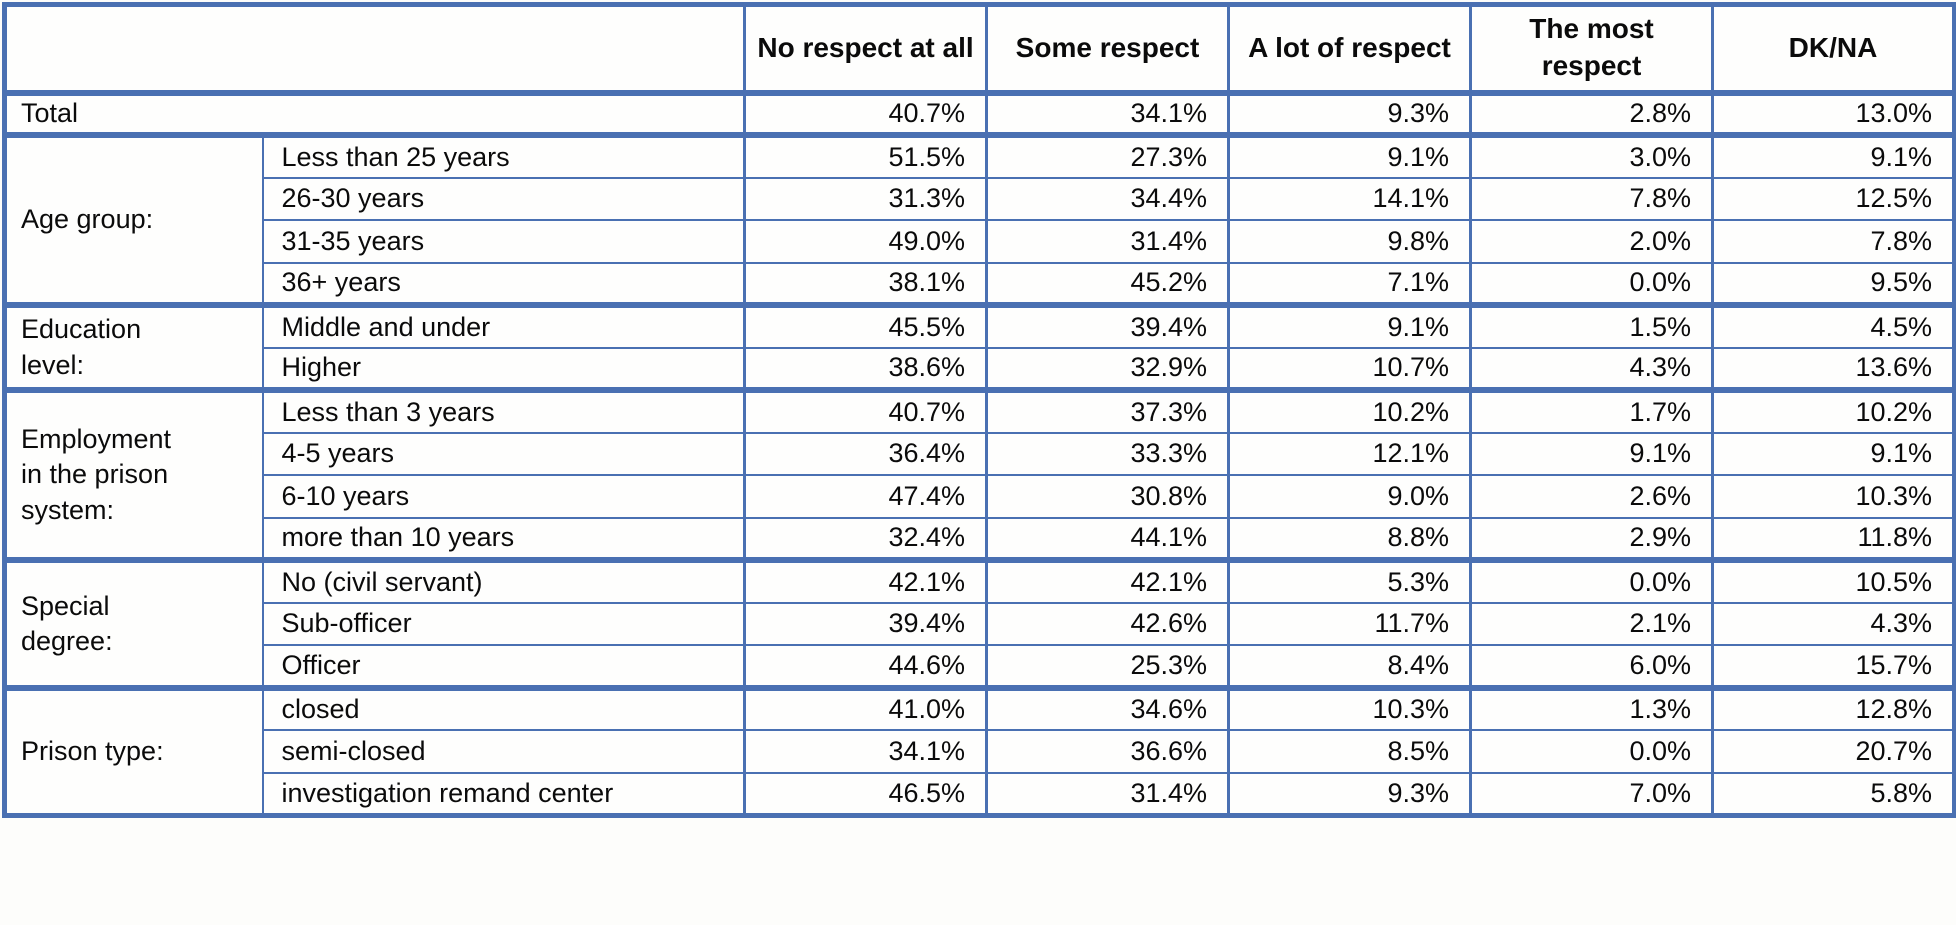 The width and height of the screenshot is (1956, 925). What do you see at coordinates (865, 666) in the screenshot?
I see `value-cell: 44.6%` at bounding box center [865, 666].